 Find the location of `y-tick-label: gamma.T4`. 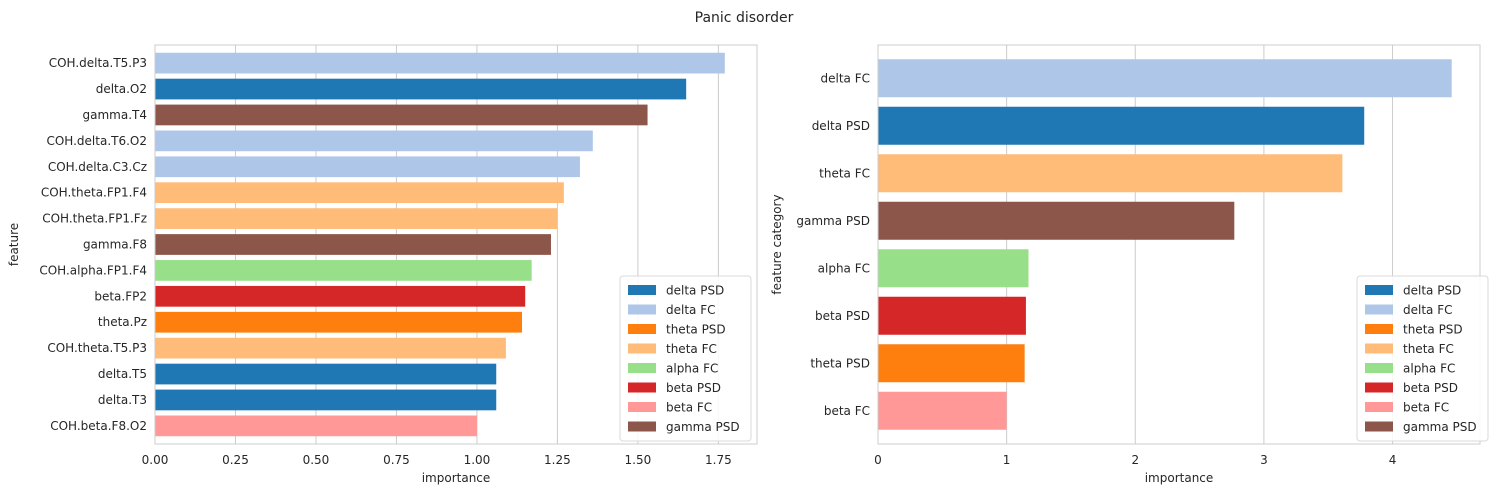

y-tick-label: gamma.T4 is located at coordinates (115, 115).